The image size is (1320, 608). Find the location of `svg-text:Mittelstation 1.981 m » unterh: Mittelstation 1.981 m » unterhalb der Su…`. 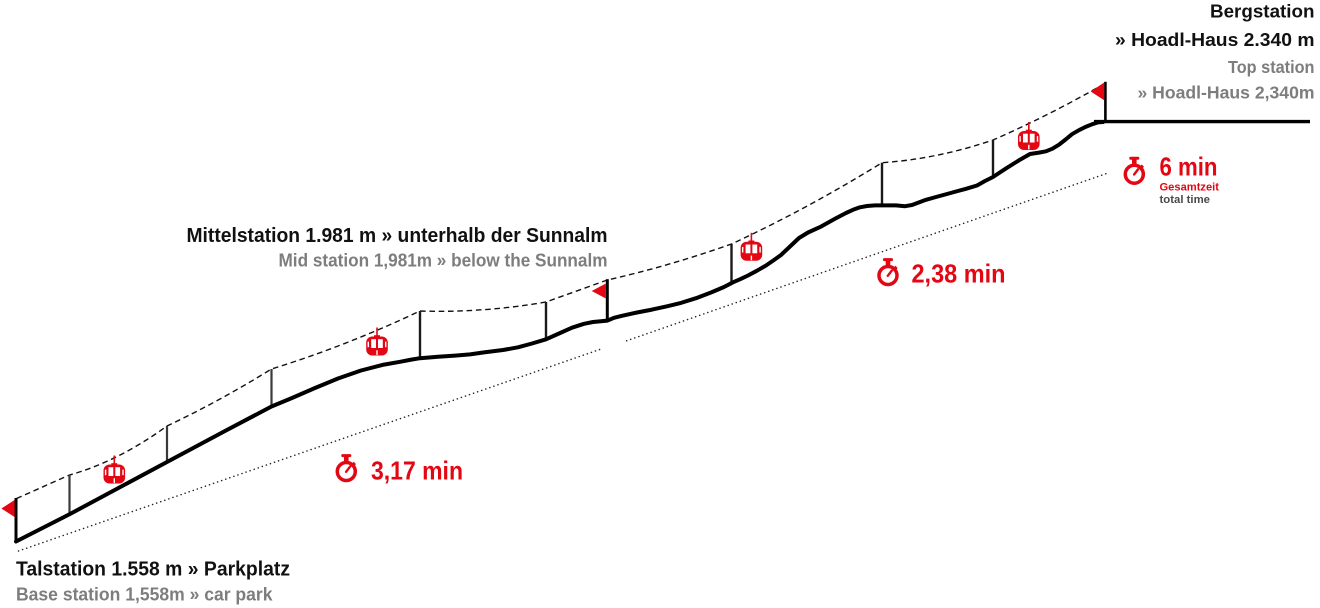

svg-text:Mittelstation 1.981 m » unterh: Mittelstation 1.981 m » unterhalb der Su… is located at coordinates (397, 235).